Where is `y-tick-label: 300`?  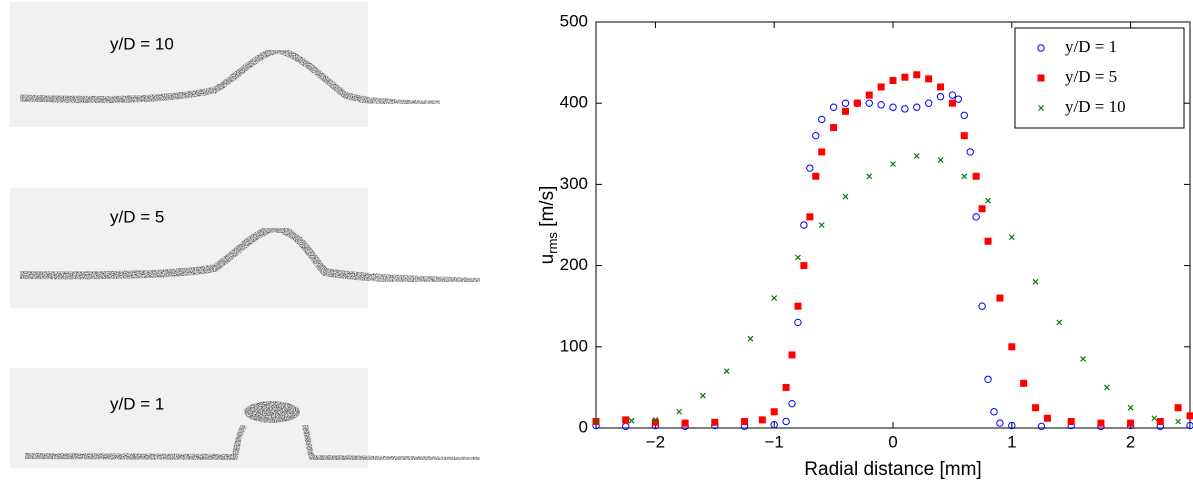
y-tick-label: 300 is located at coordinates (574, 183).